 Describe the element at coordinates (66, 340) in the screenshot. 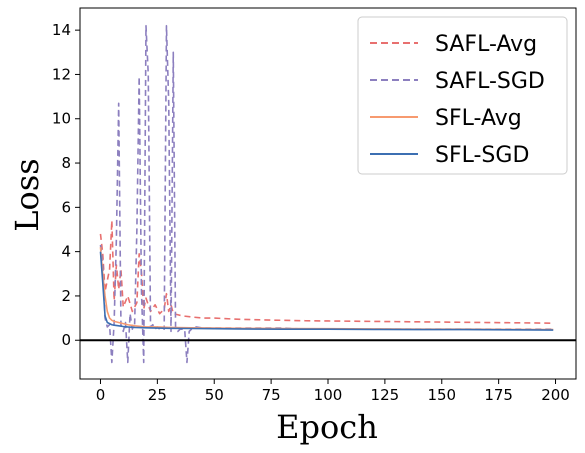

I see `y-tick-label: 0` at that location.